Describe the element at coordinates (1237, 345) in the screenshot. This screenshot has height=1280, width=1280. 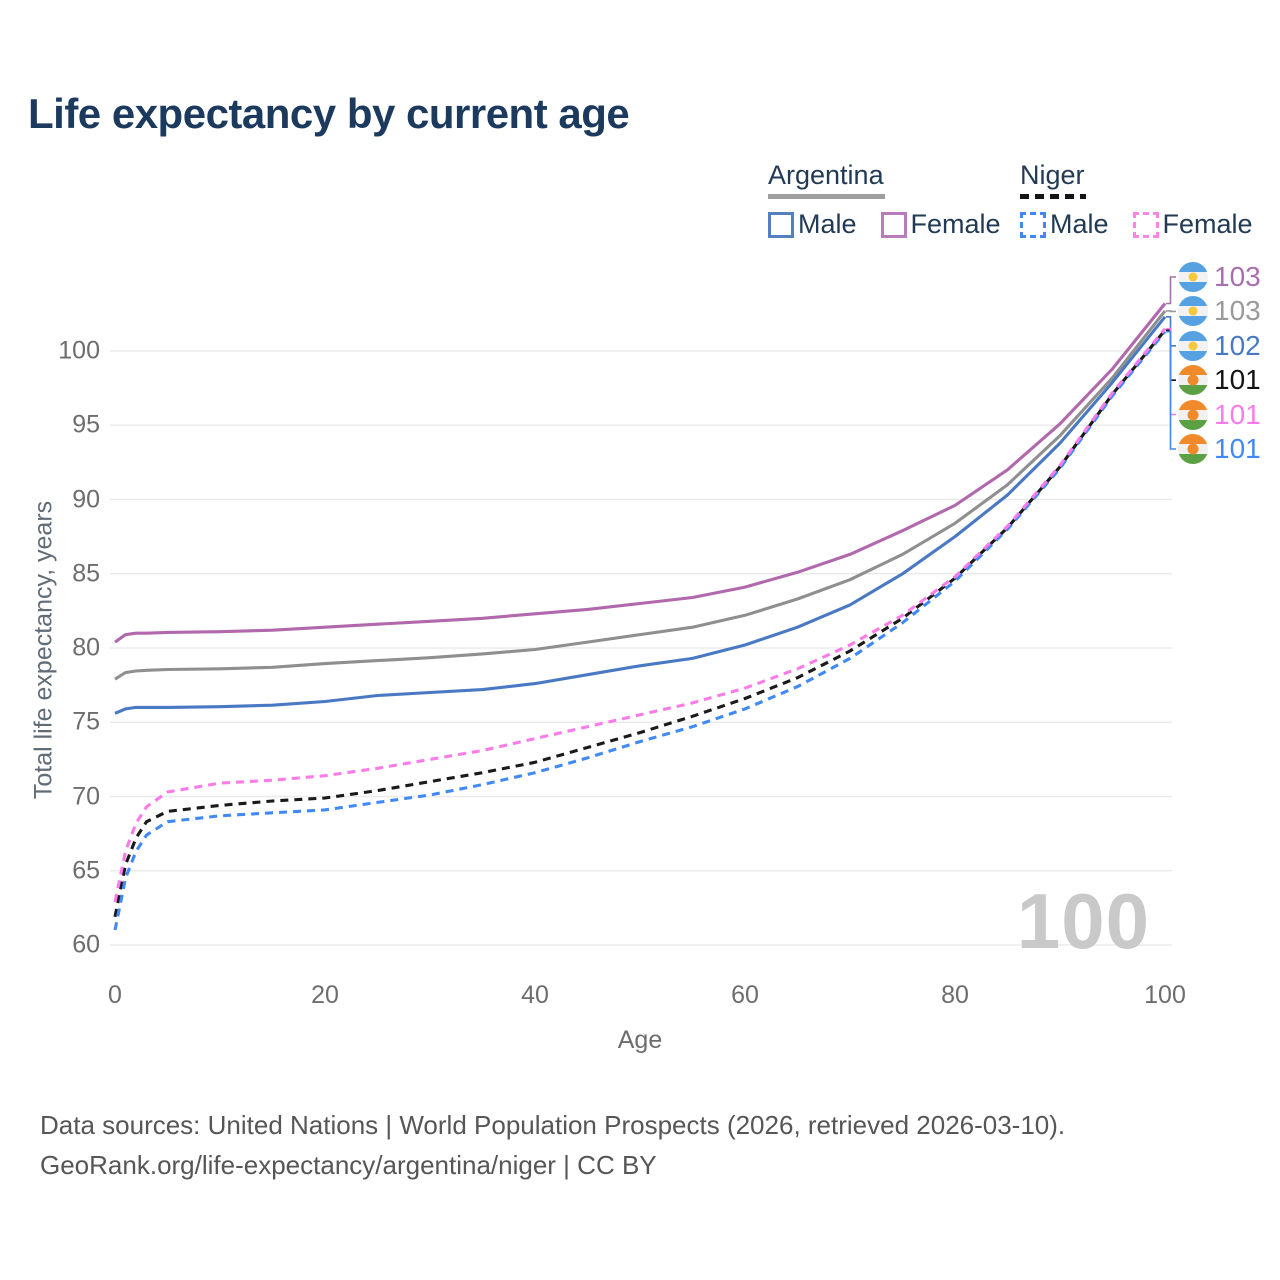
I see `endpoint-value: 102` at that location.